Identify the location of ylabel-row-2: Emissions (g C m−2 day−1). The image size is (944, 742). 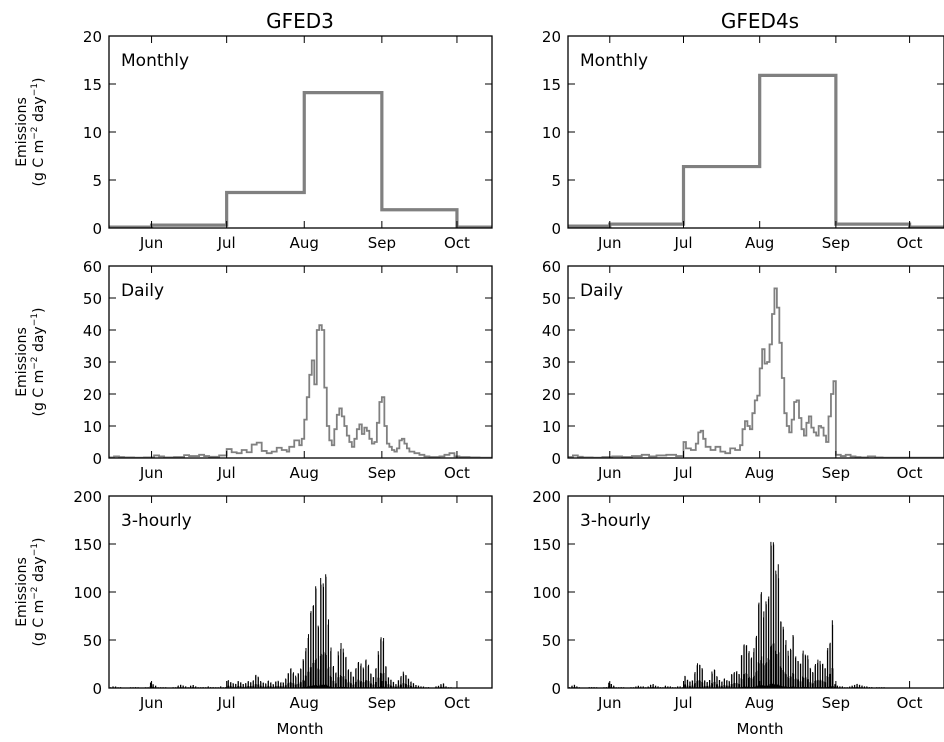
(30, 362).